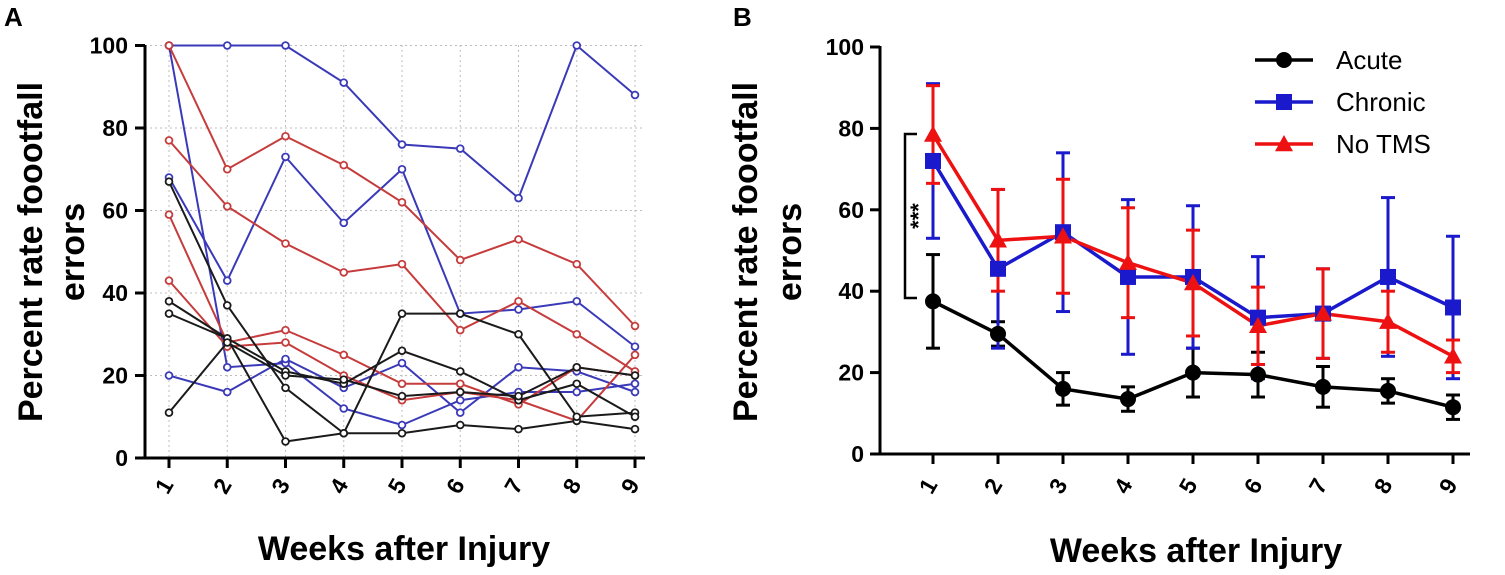 Image resolution: width=1505 pixels, height=575 pixels. What do you see at coordinates (851, 291) in the screenshot?
I see `panel-b-y-tick-label: 40` at bounding box center [851, 291].